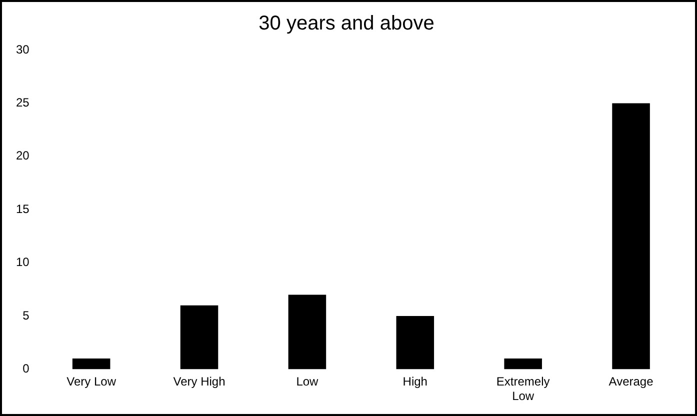 The width and height of the screenshot is (697, 416). What do you see at coordinates (307, 381) in the screenshot?
I see `x-tick-label: Low` at bounding box center [307, 381].